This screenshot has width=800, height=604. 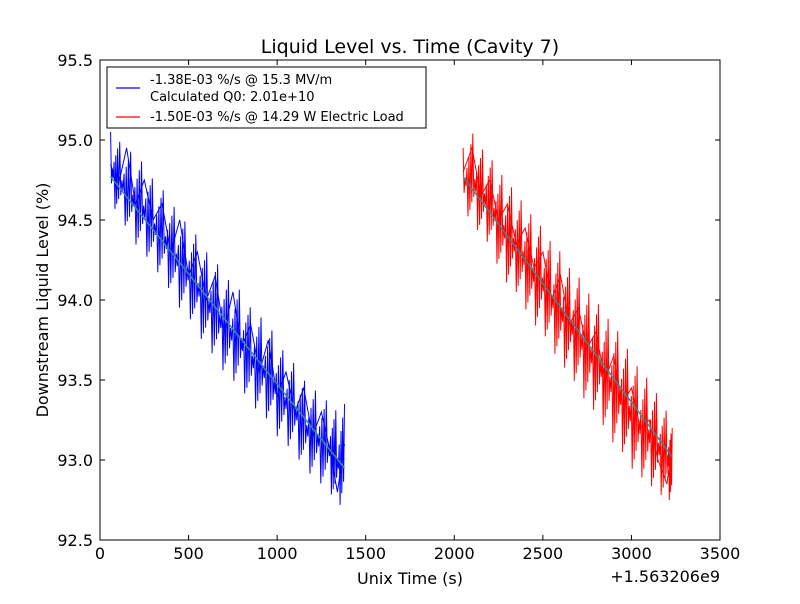 What do you see at coordinates (542, 553) in the screenshot?
I see `x-tick-label: 2500` at bounding box center [542, 553].